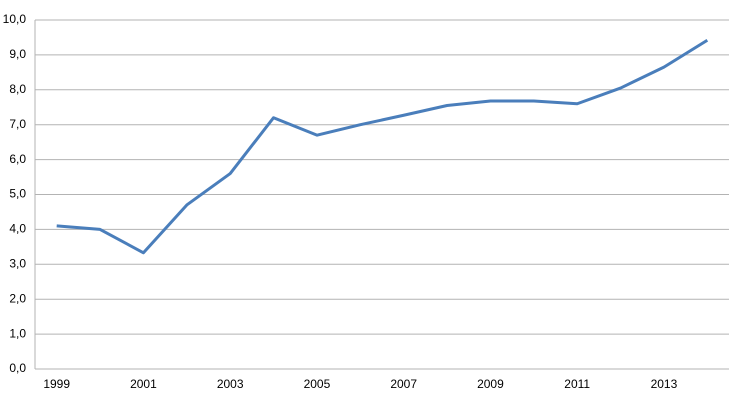 This screenshot has height=407, width=730. What do you see at coordinates (56, 384) in the screenshot?
I see `x-tick-label: 1999` at bounding box center [56, 384].